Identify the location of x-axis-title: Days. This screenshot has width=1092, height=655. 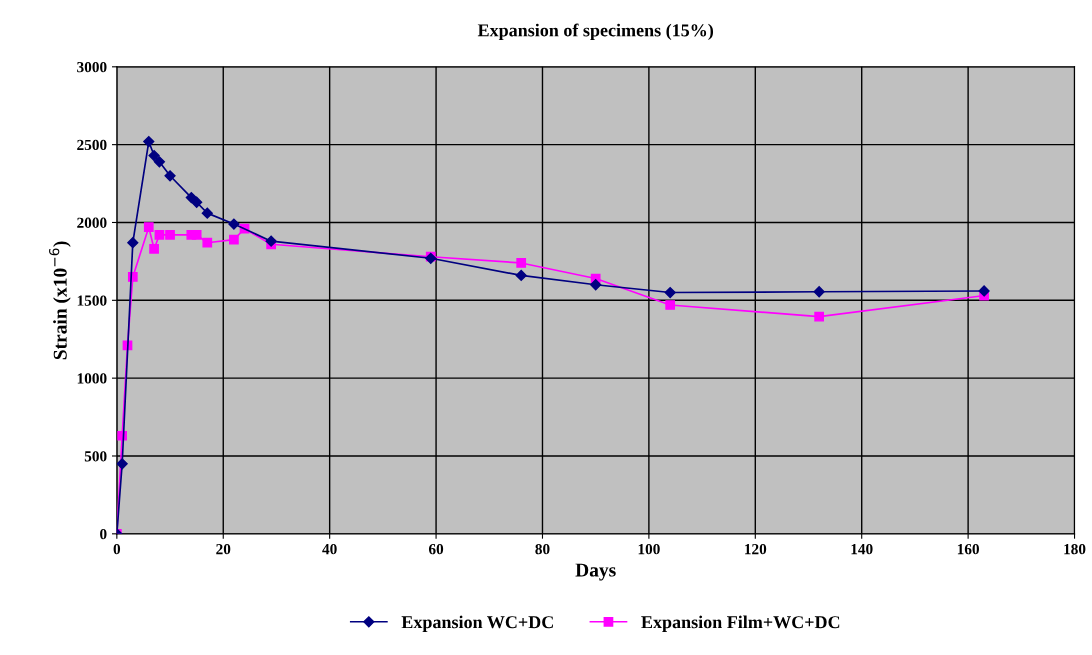
(595, 572).